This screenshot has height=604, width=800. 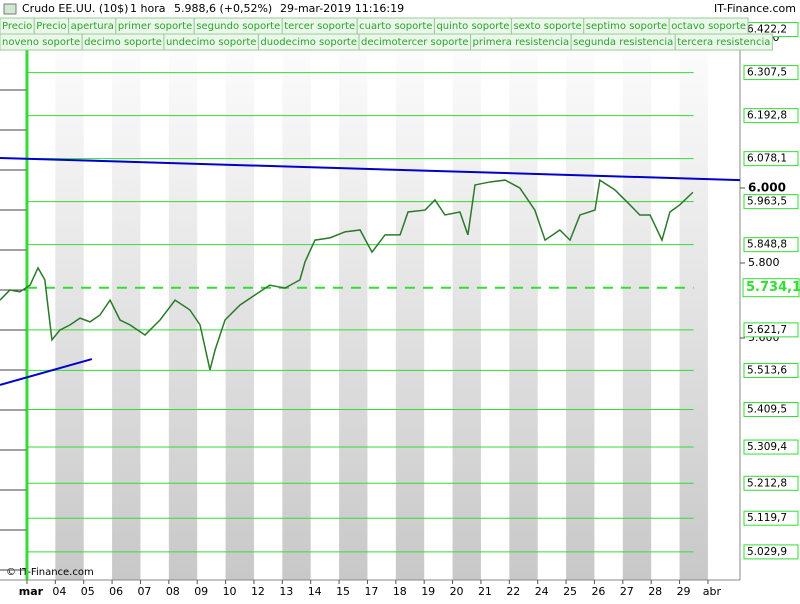 What do you see at coordinates (343, 591) in the screenshot?
I see `x-tick-label: 15` at bounding box center [343, 591].